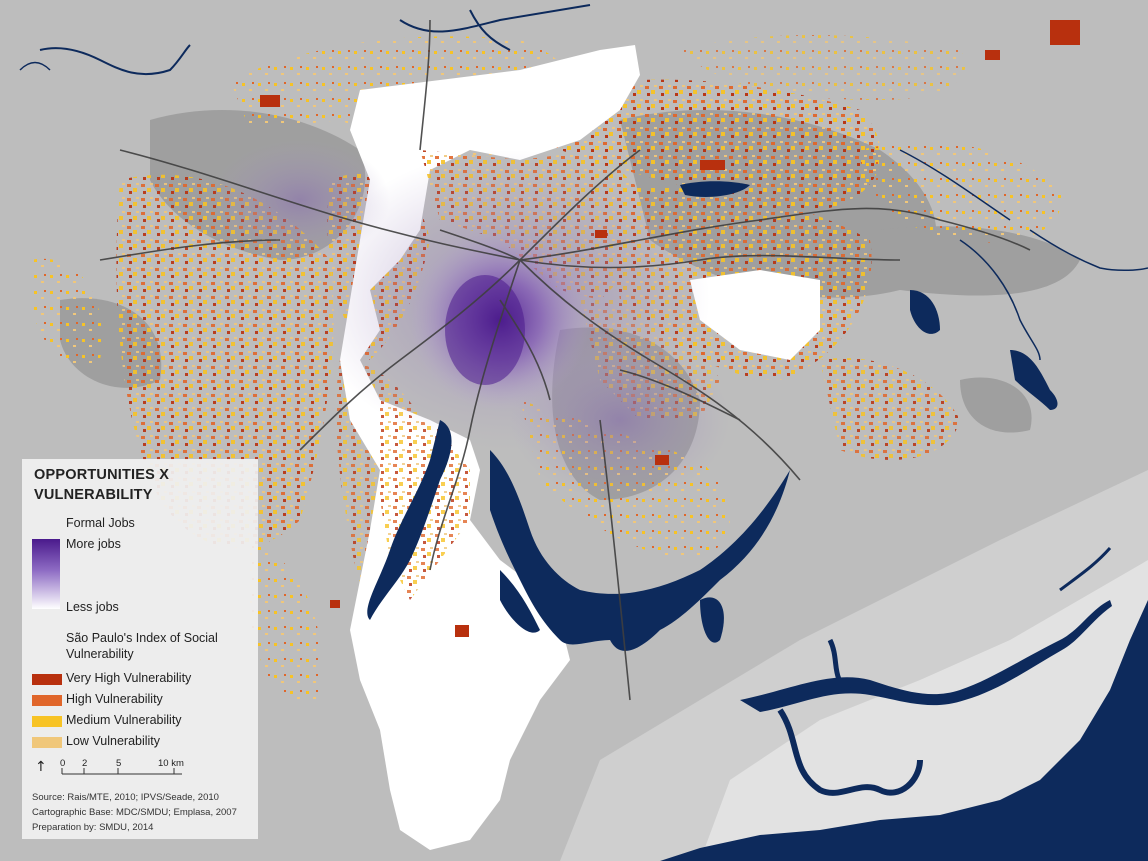  I want to click on north-arrow-icon: ↑, so click(41, 767).